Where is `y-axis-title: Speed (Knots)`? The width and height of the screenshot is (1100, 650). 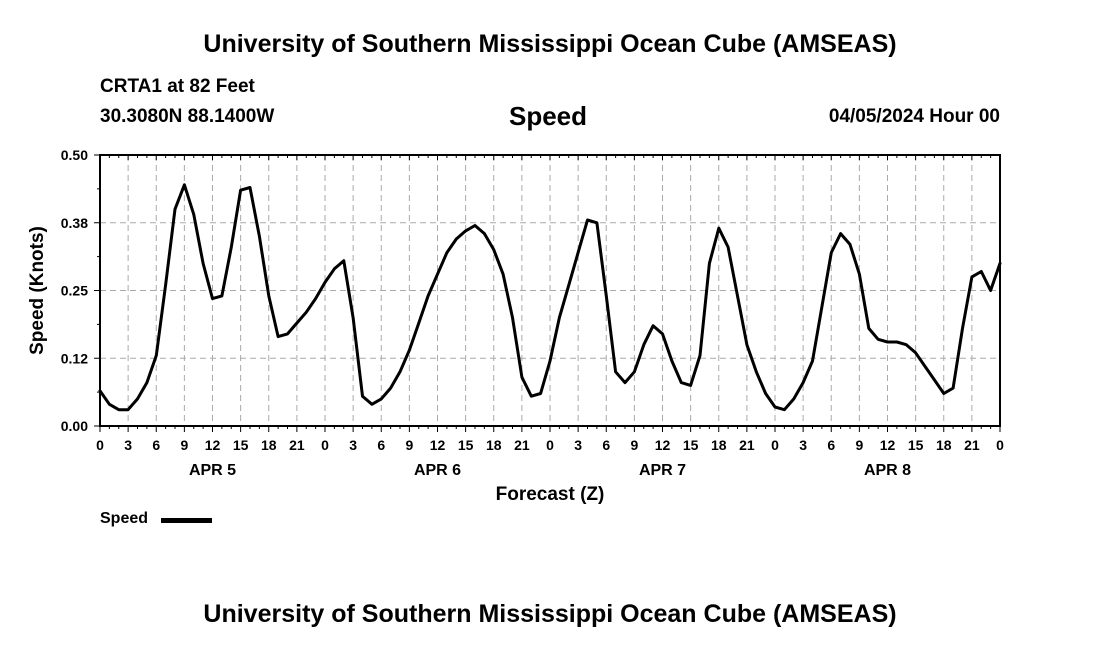 y-axis-title: Speed (Knots) is located at coordinates (37, 290).